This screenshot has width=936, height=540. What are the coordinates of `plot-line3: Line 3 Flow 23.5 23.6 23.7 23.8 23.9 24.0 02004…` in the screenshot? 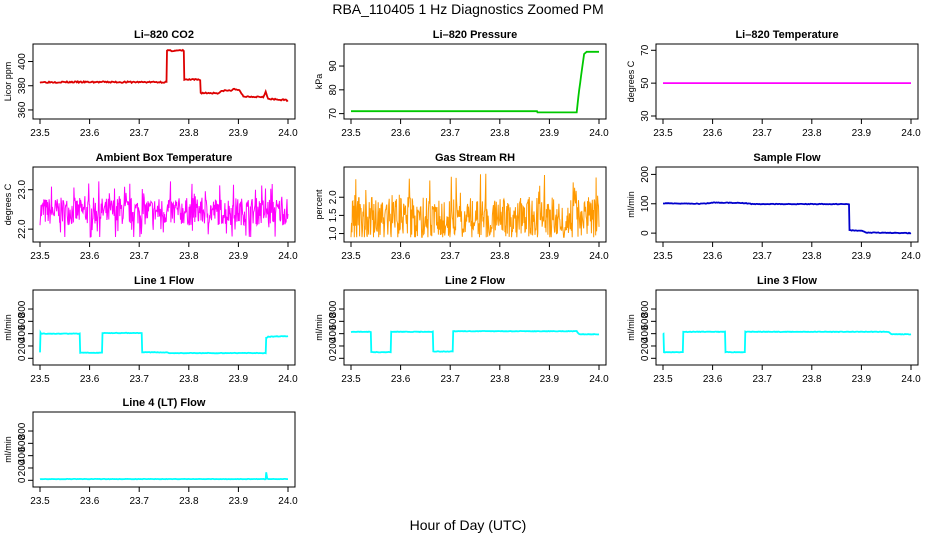 It's located at (773, 330).